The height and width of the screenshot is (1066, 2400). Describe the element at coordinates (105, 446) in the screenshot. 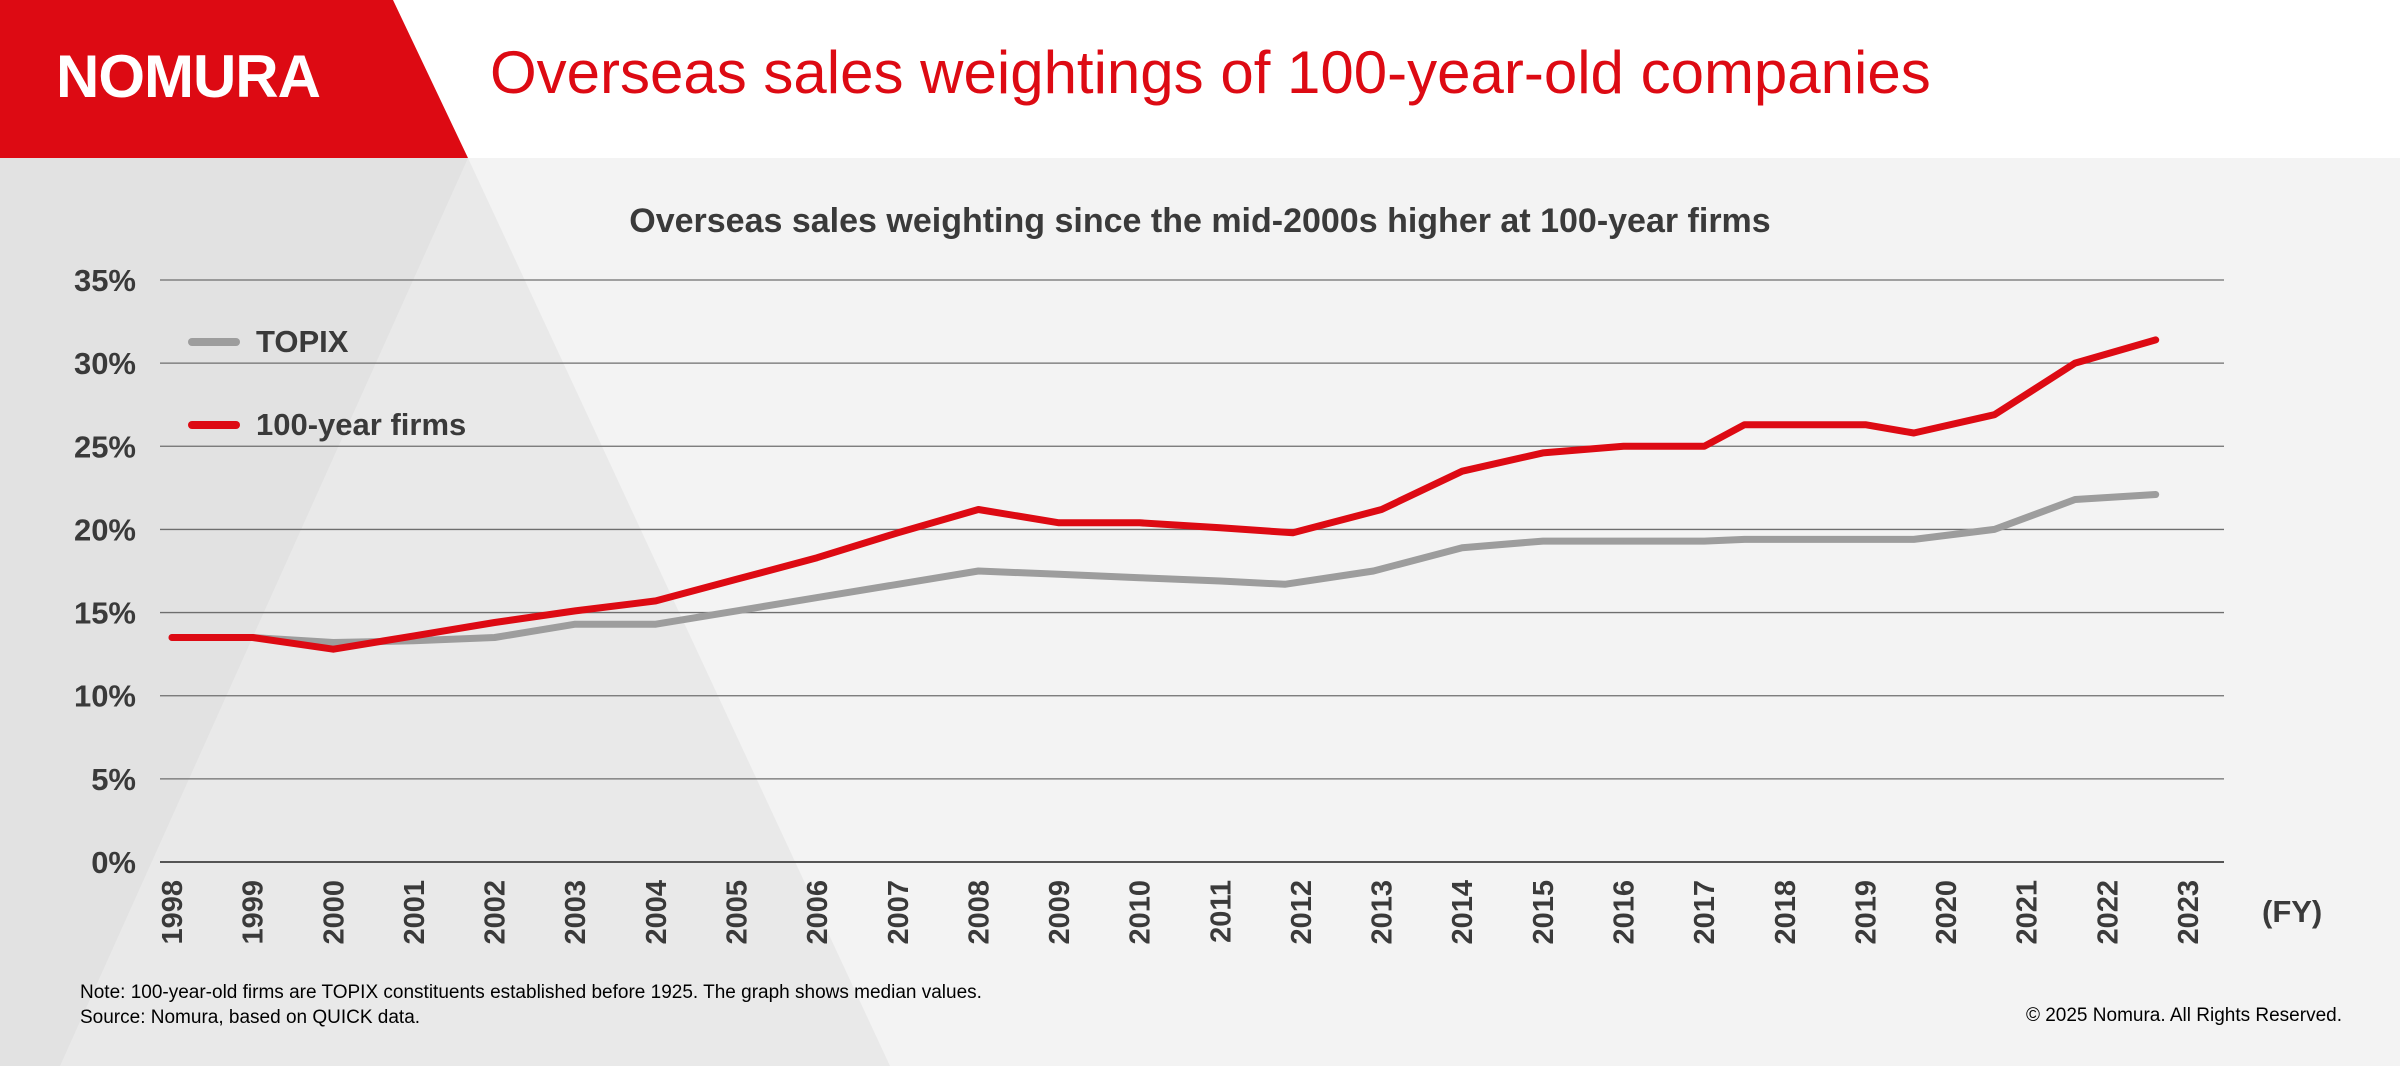

I see `y-tick-label: 25%` at that location.